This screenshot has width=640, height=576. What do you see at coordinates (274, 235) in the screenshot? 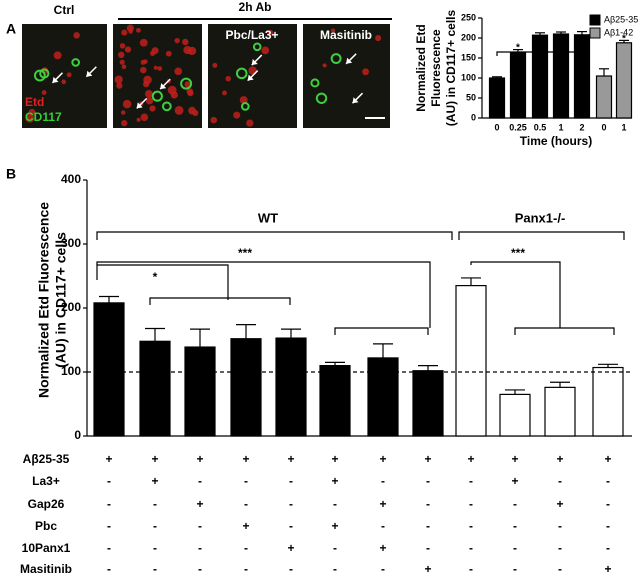
I see `group-bracket` at bounding box center [274, 235].